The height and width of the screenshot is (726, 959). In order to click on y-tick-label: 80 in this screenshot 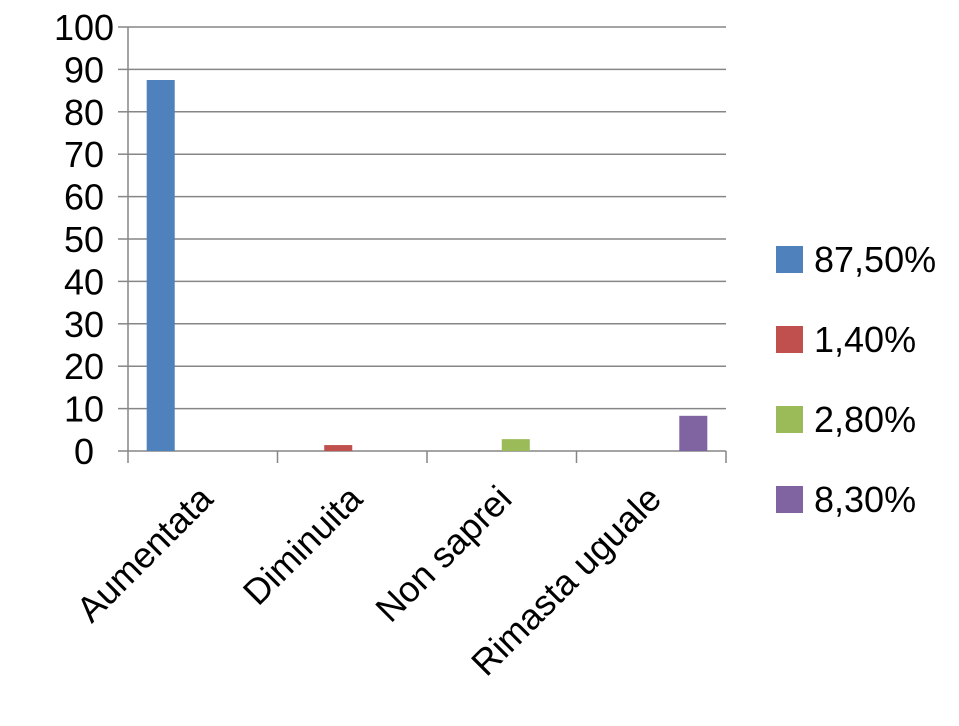, I will do `click(84, 112)`.